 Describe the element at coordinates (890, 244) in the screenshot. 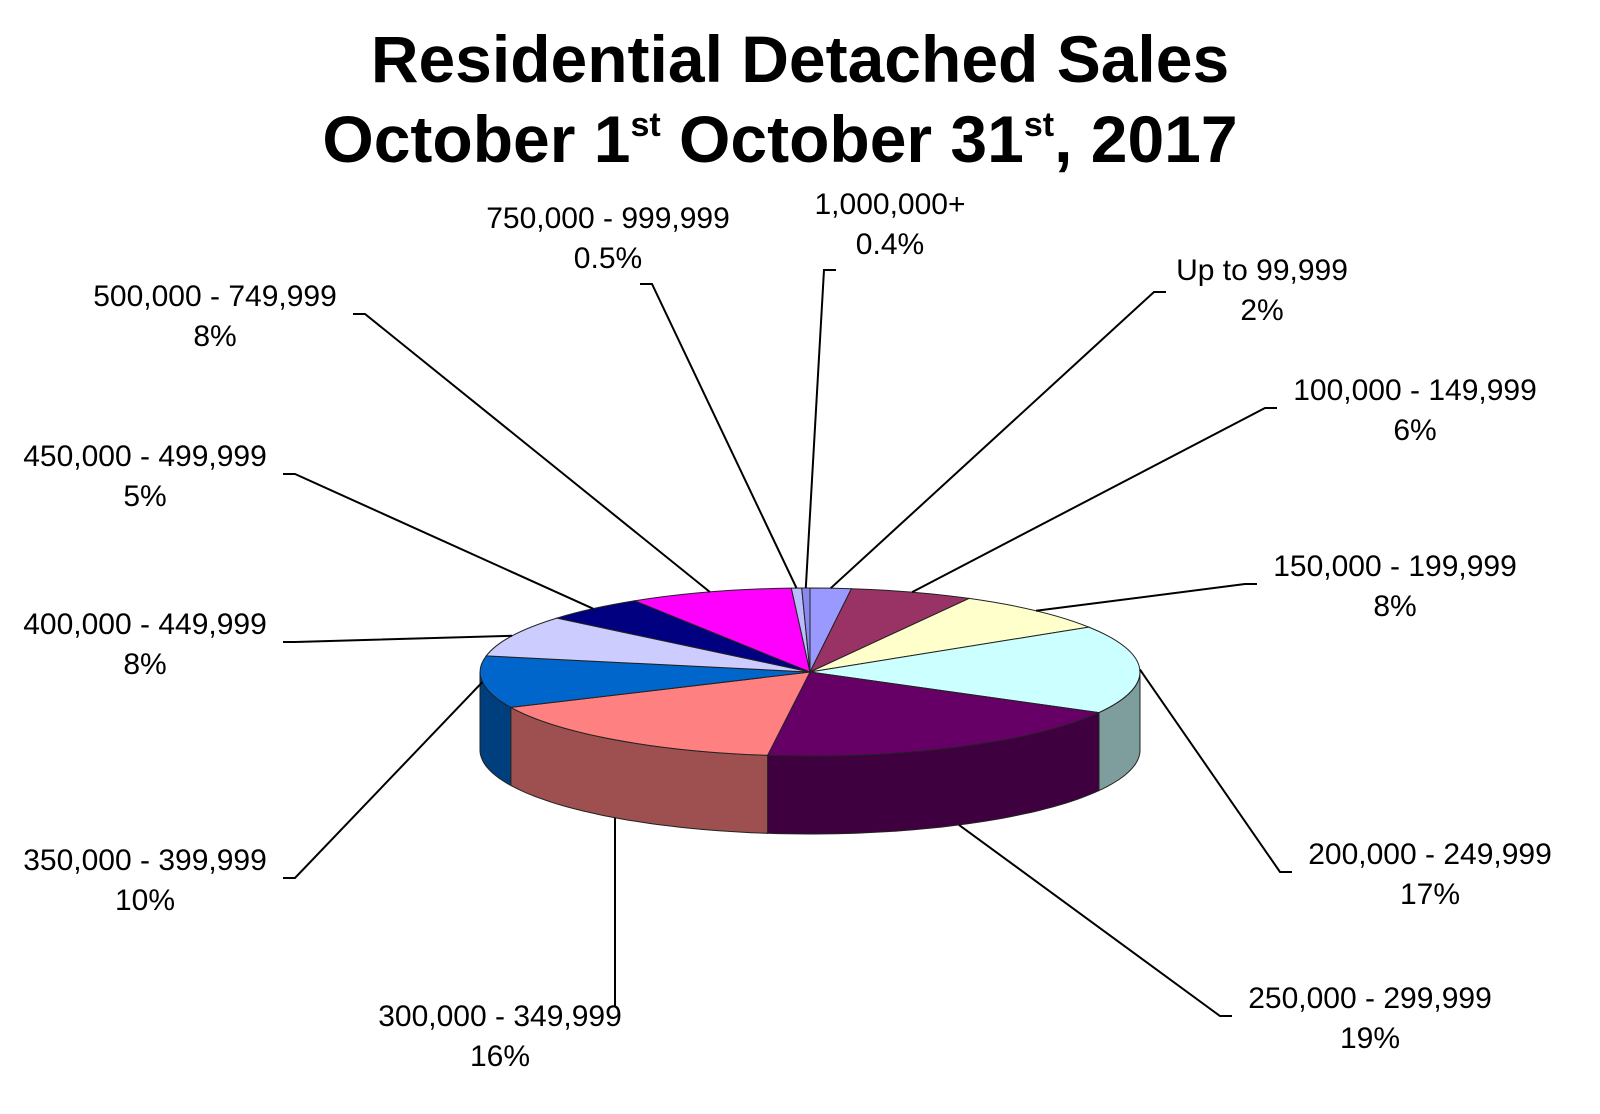

I see `slice-percent-11: 0.4%` at that location.